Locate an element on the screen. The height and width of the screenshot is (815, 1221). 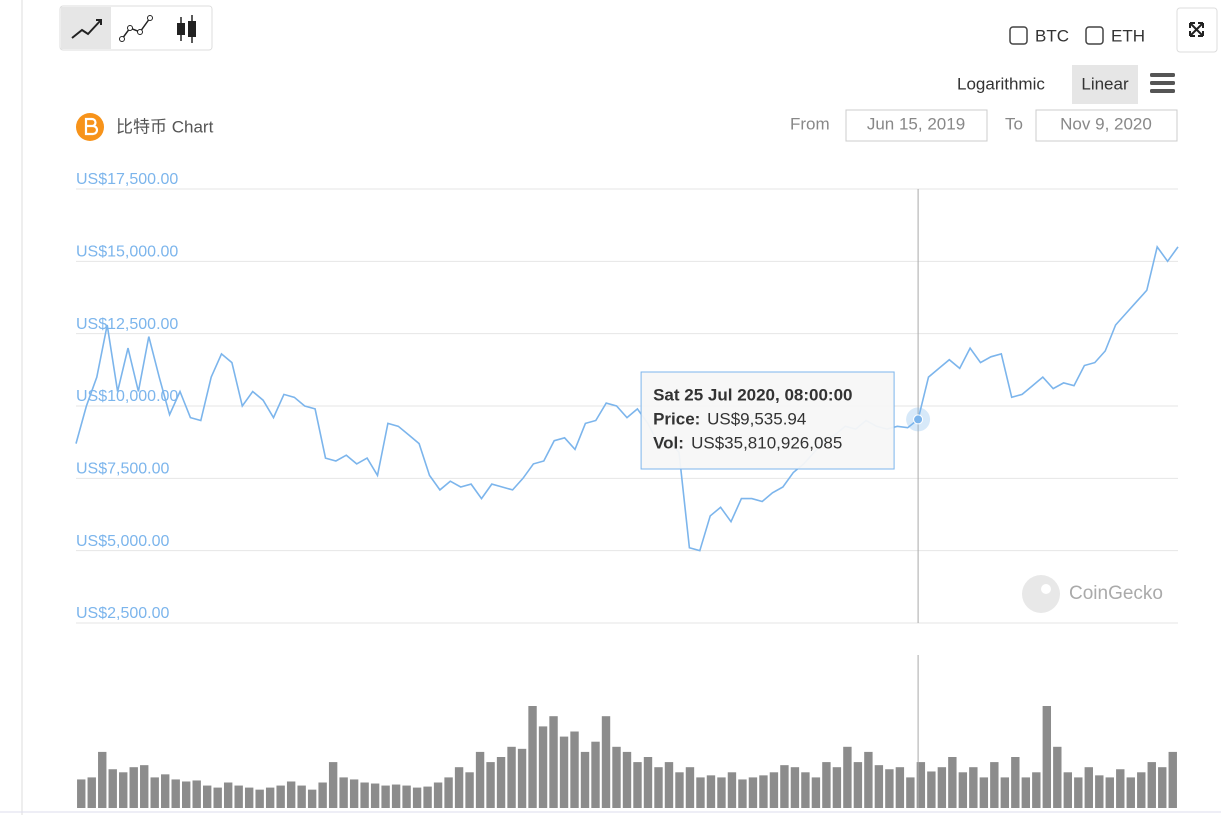
chart-type-buttons is located at coordinates (136, 28).